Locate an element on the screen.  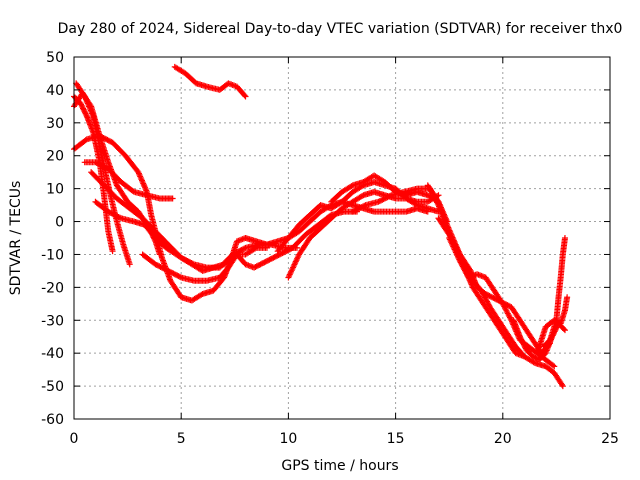
y-tick-label: 10 is located at coordinates (55, 190).